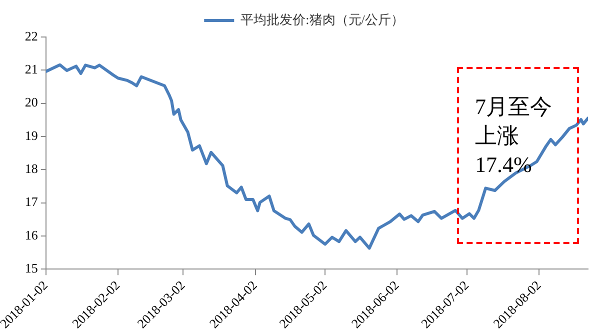 Image resolution: width=600 pixels, height=335 pixels. I want to click on annotation: 17.4%, so click(504, 165).